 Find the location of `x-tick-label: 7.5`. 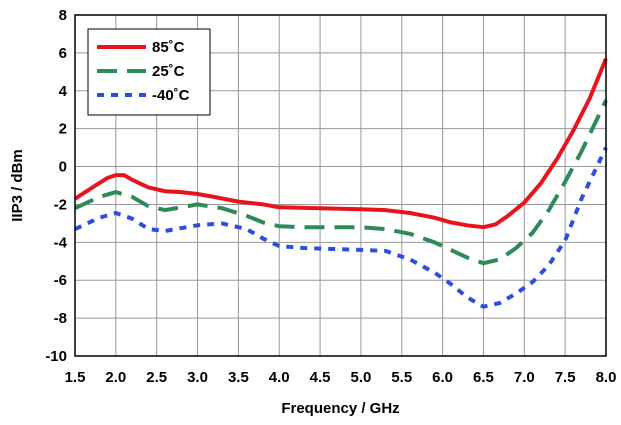

x-tick-label: 7.5 is located at coordinates (565, 377).